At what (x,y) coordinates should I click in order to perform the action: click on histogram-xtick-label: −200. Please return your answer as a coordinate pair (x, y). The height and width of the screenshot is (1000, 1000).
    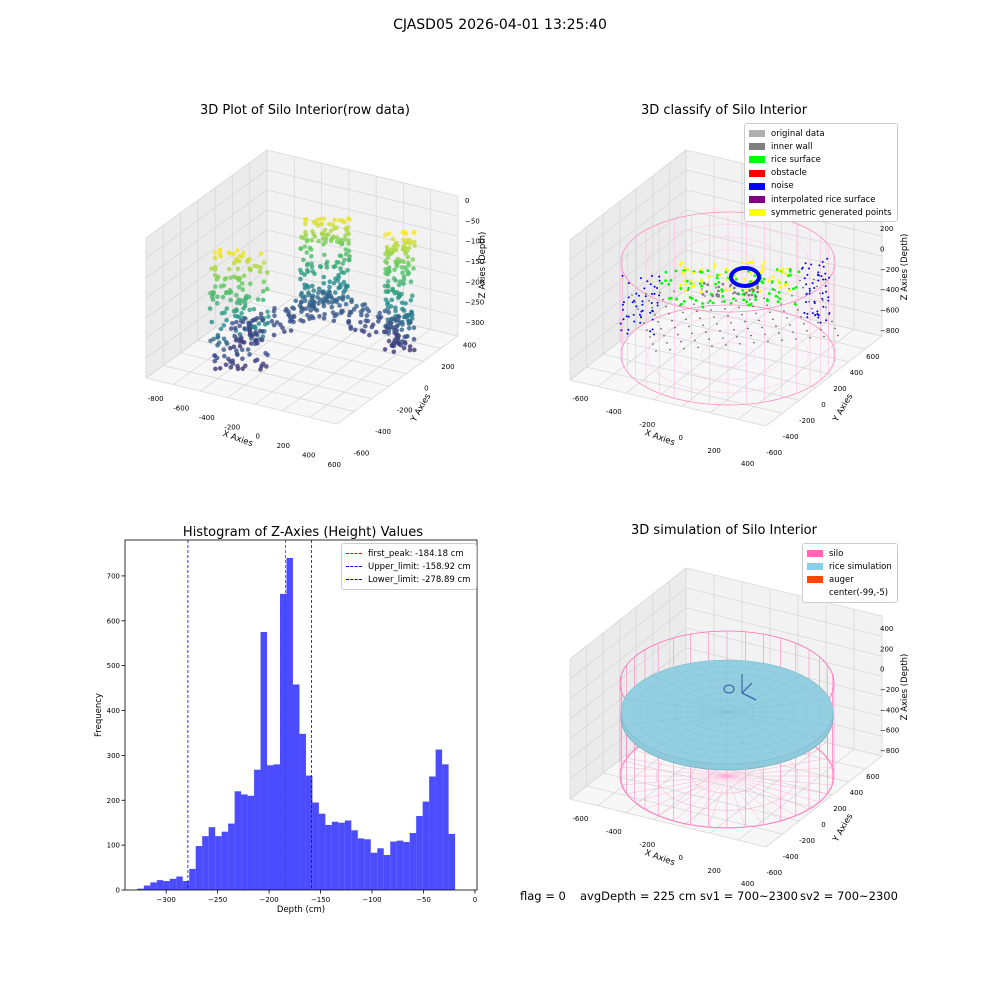
    Looking at the image, I should click on (268, 900).